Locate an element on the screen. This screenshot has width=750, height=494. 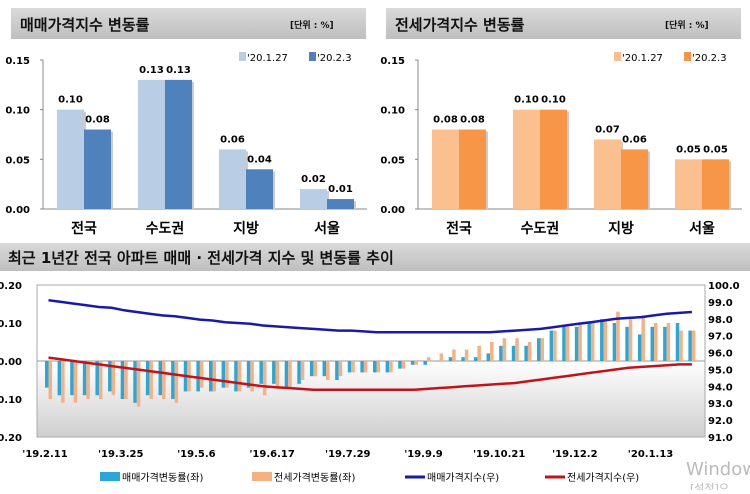
x-tick-label: '19.12.2 is located at coordinates (574, 454).